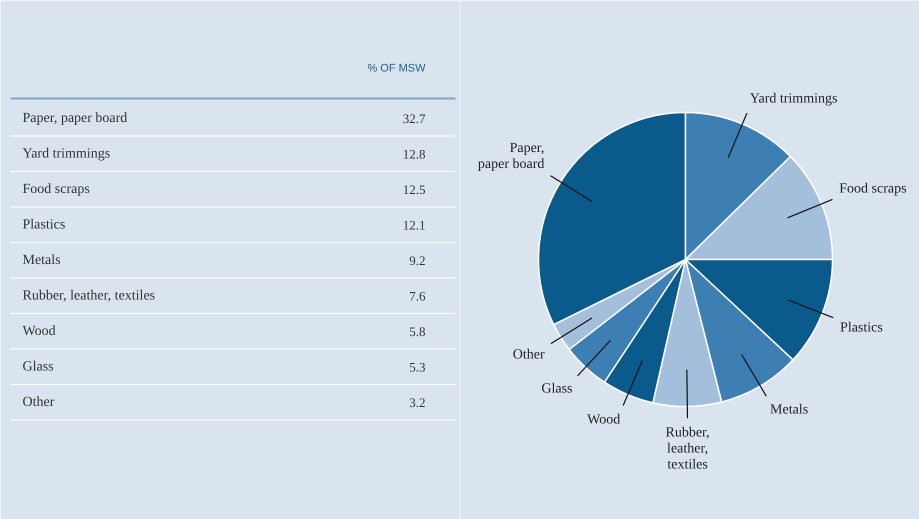 The height and width of the screenshot is (519, 919). Describe the element at coordinates (414, 189) in the screenshot. I see `data-label: 12.5` at that location.